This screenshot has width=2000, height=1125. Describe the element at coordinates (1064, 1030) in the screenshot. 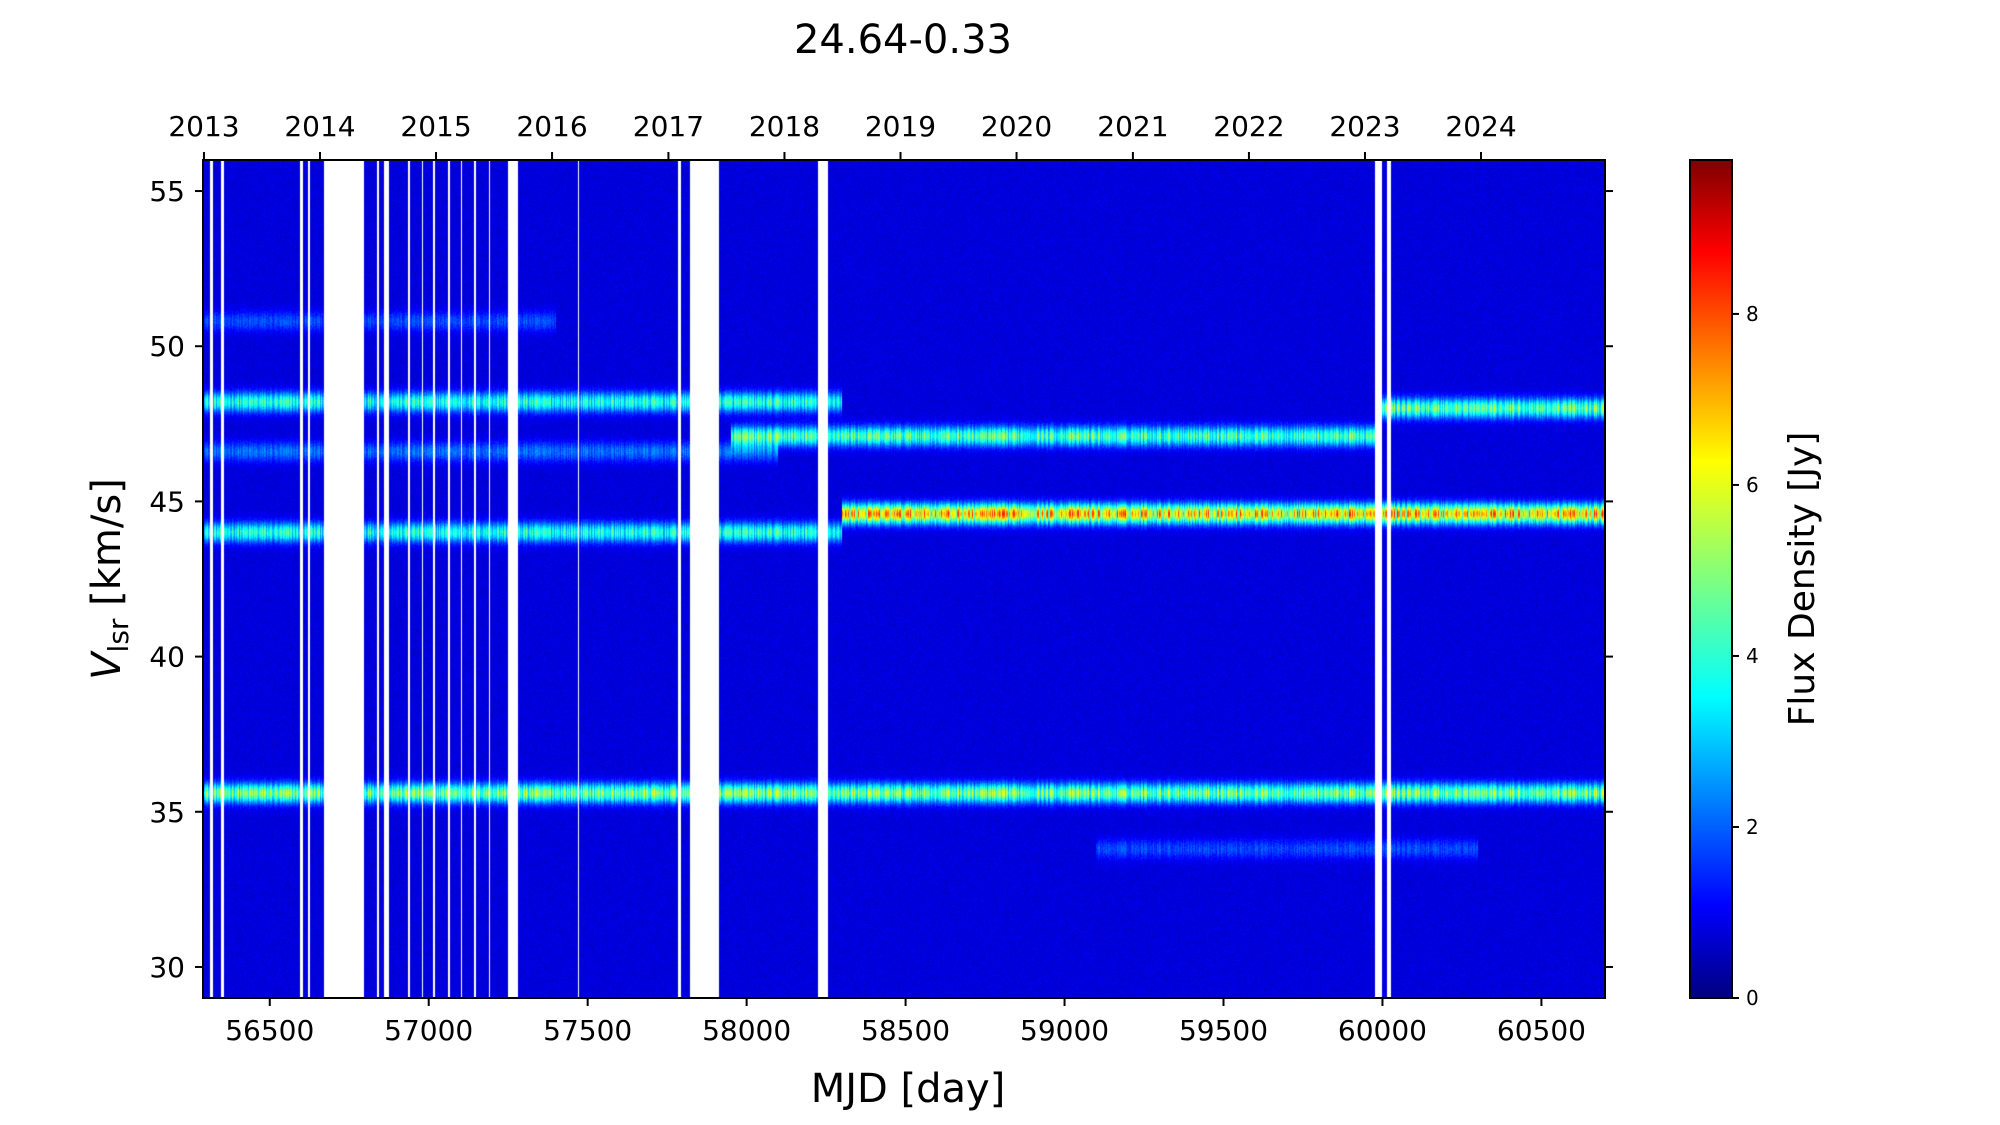

I see `x-tick-label: 59000` at that location.